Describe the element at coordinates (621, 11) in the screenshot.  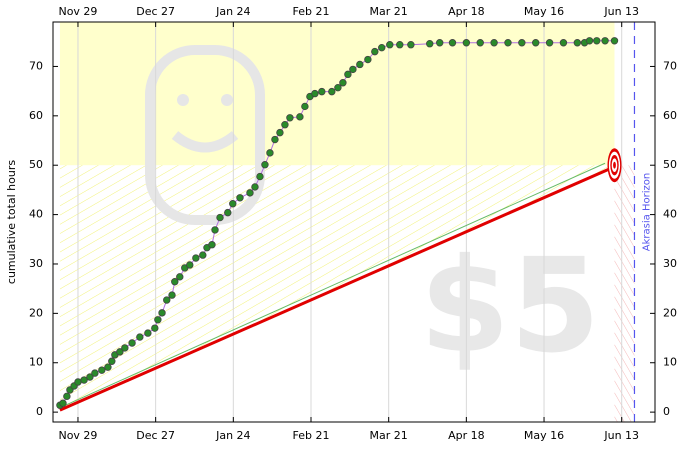
I see `x-tick-label-top: Jun 13` at that location.